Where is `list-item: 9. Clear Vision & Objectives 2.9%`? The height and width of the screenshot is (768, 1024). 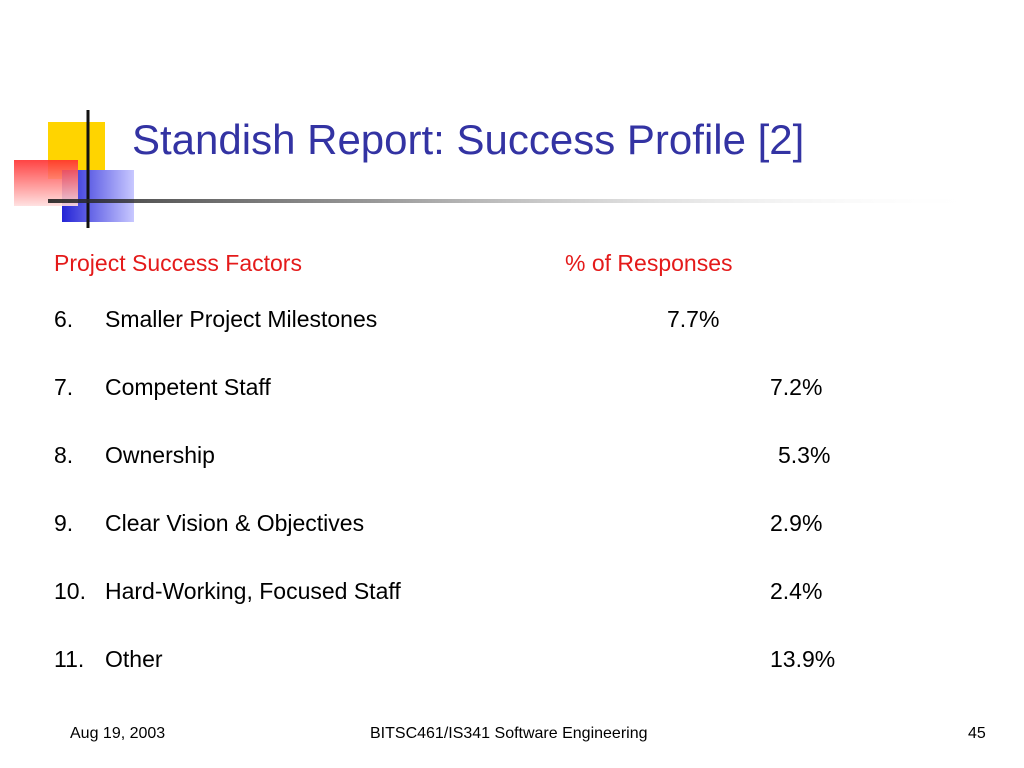
list-item: 9. Clear Vision & Objectives 2.9% is located at coordinates (512, 523).